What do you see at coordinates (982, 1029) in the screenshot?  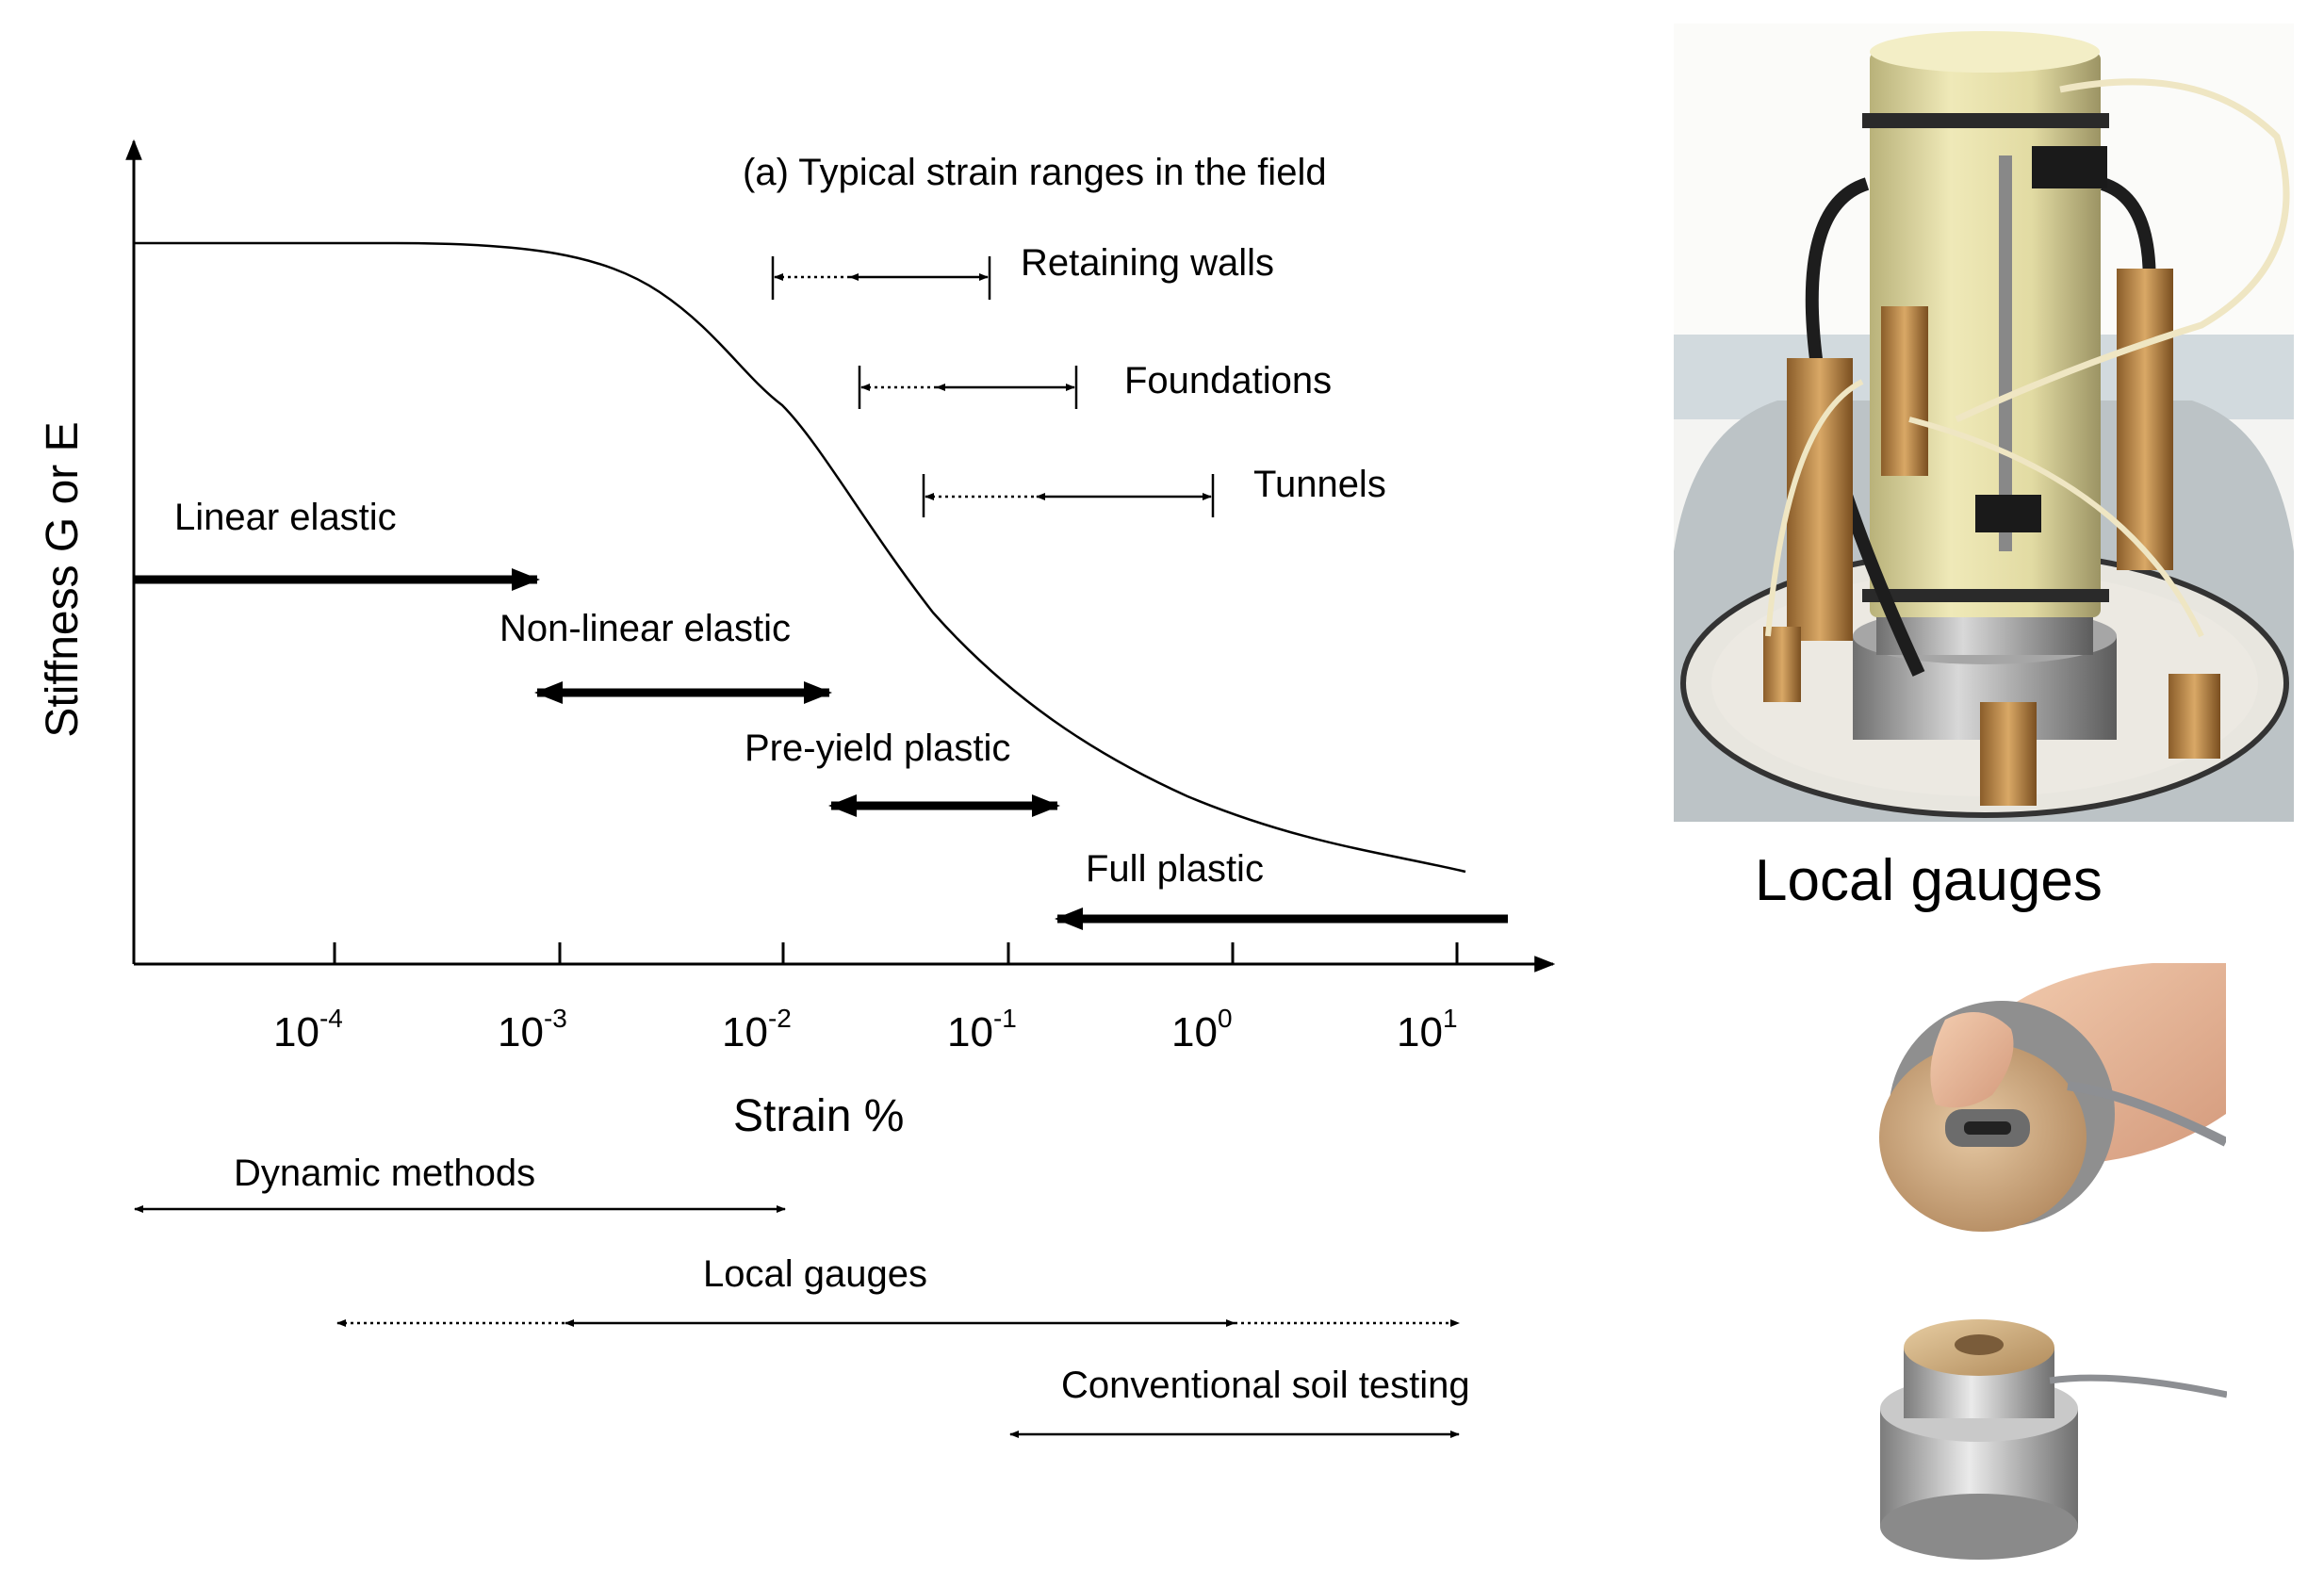 I see `tick-label: 10⁻¹` at bounding box center [982, 1029].